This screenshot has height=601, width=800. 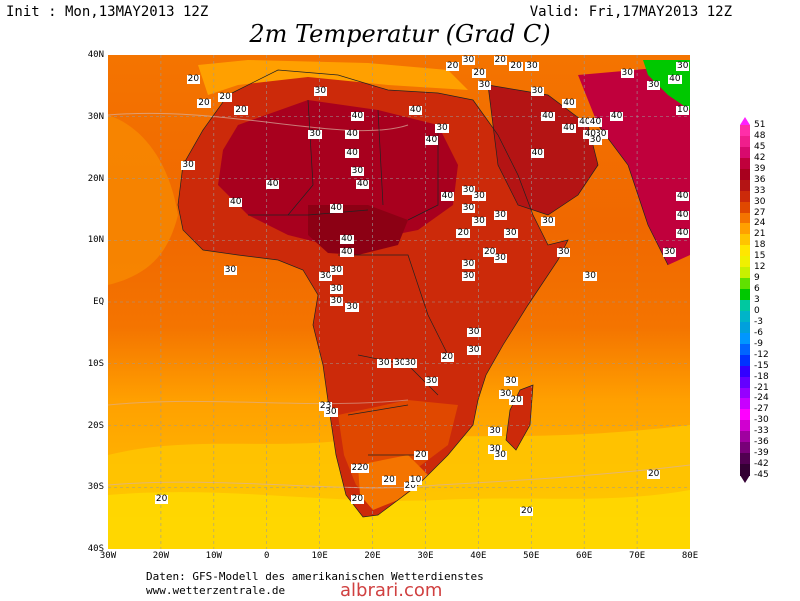 What do you see at coordinates (630, 12) in the screenshot?
I see `valid-time: Valid: Fri,17MAY2013 12Z` at bounding box center [630, 12].